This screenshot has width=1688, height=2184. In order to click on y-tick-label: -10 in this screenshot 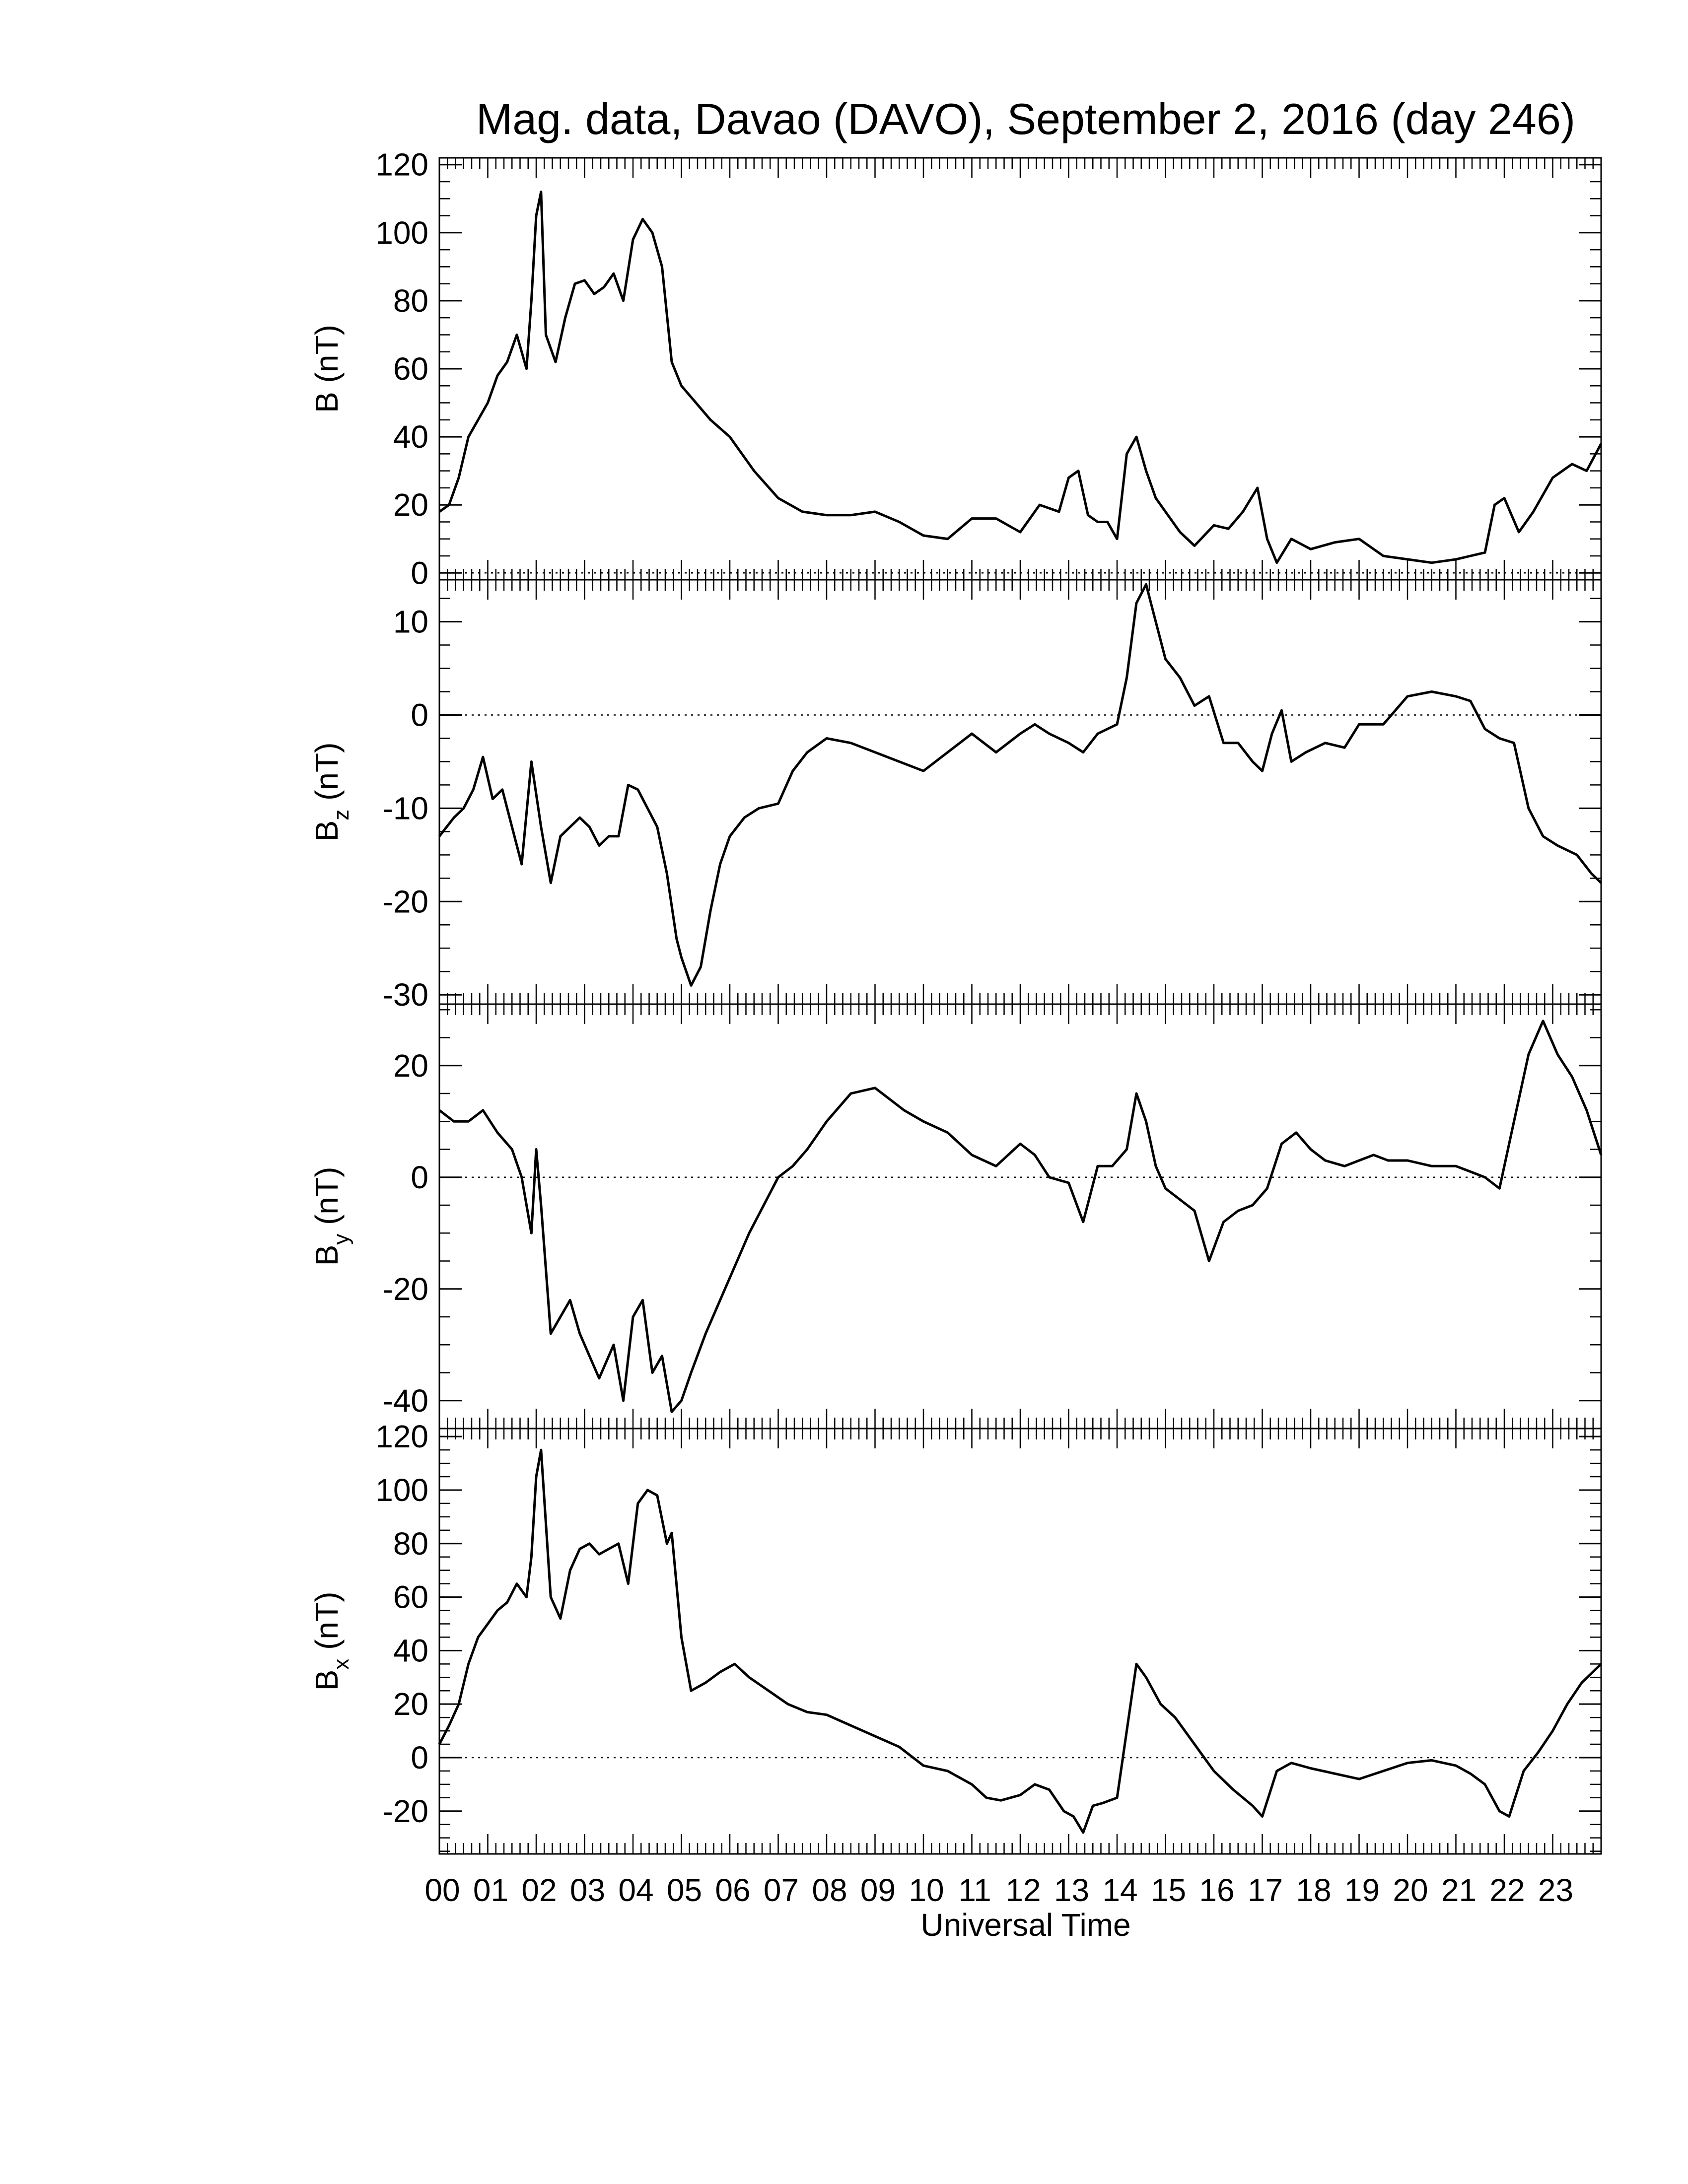, I will do `click(406, 808)`.